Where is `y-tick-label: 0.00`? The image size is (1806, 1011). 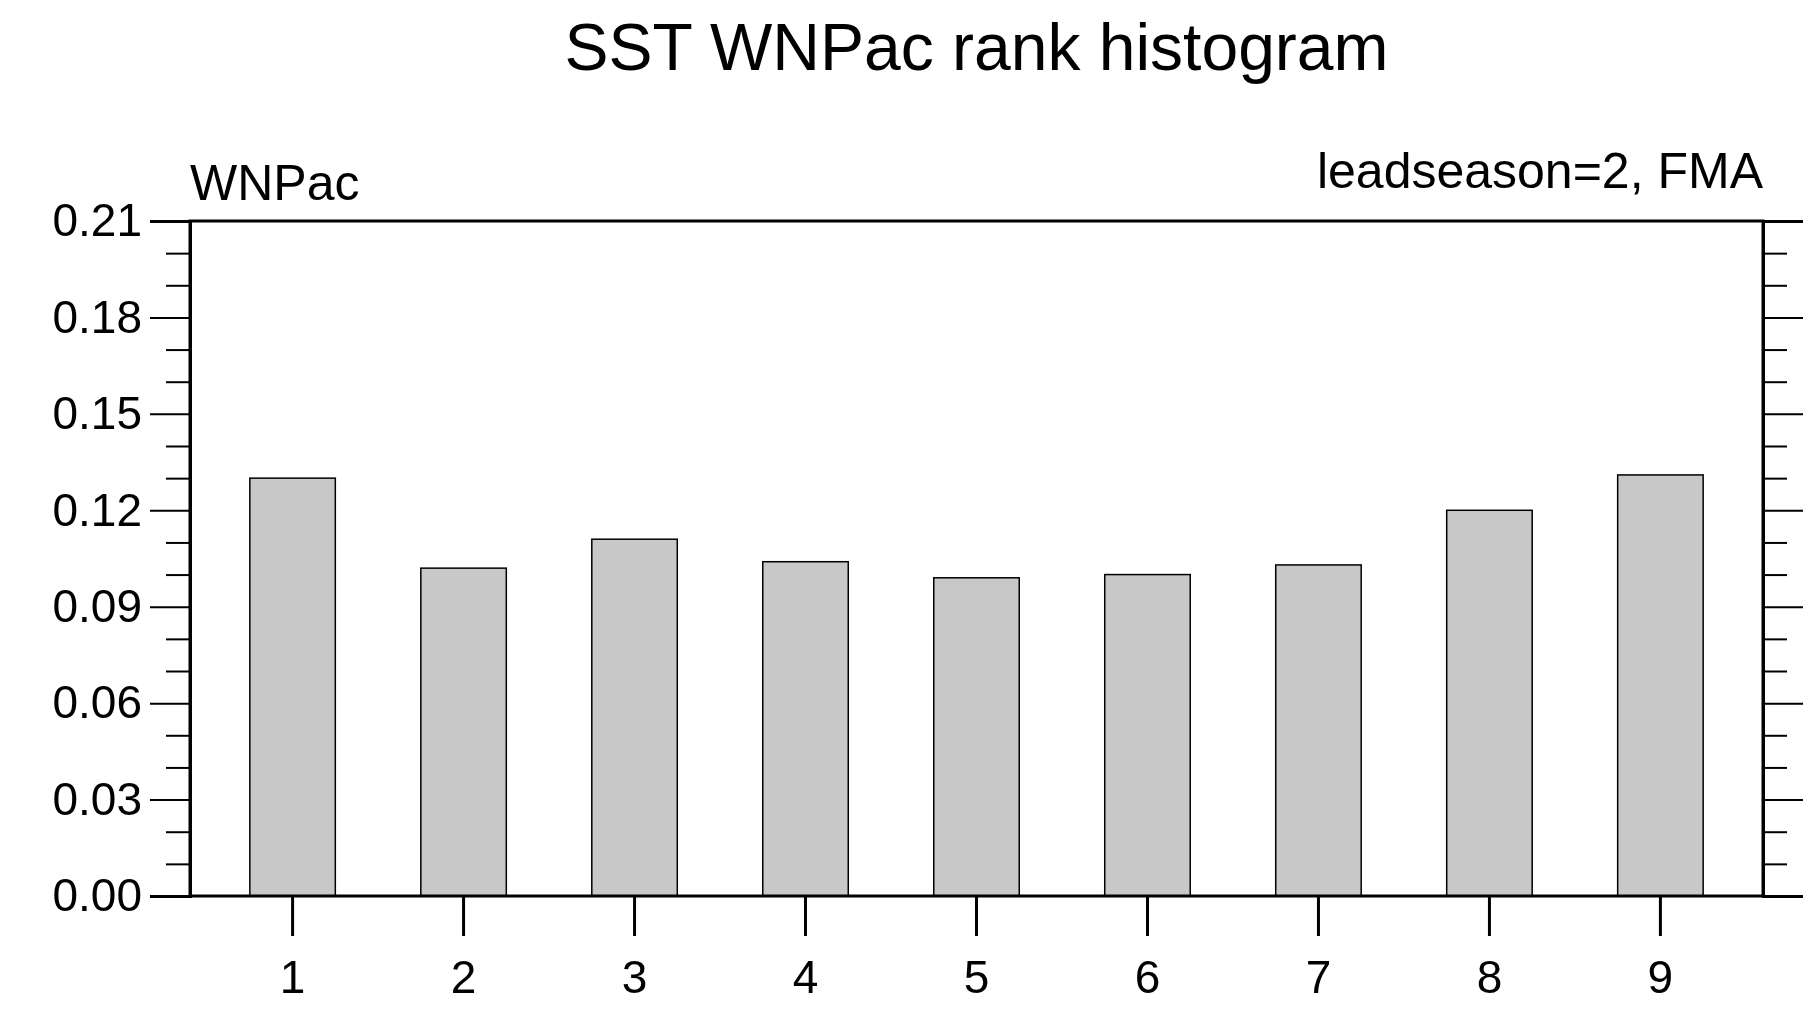 y-tick-label: 0.00 is located at coordinates (97, 895).